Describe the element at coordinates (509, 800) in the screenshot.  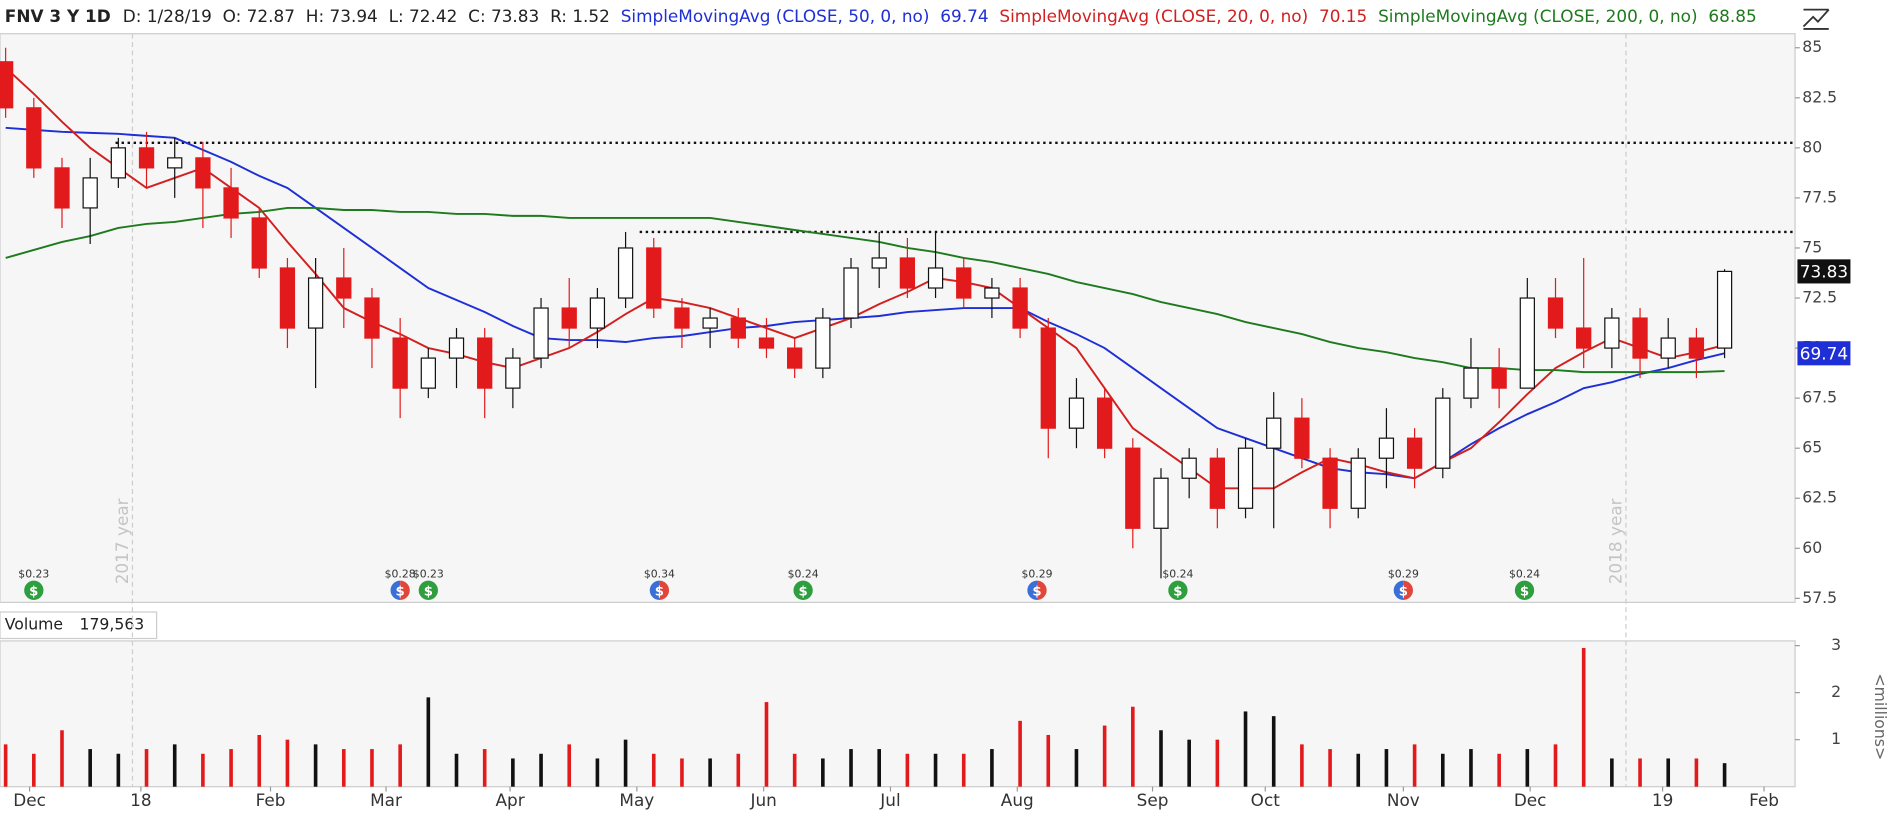
I see `x-tick-label: Apr` at that location.